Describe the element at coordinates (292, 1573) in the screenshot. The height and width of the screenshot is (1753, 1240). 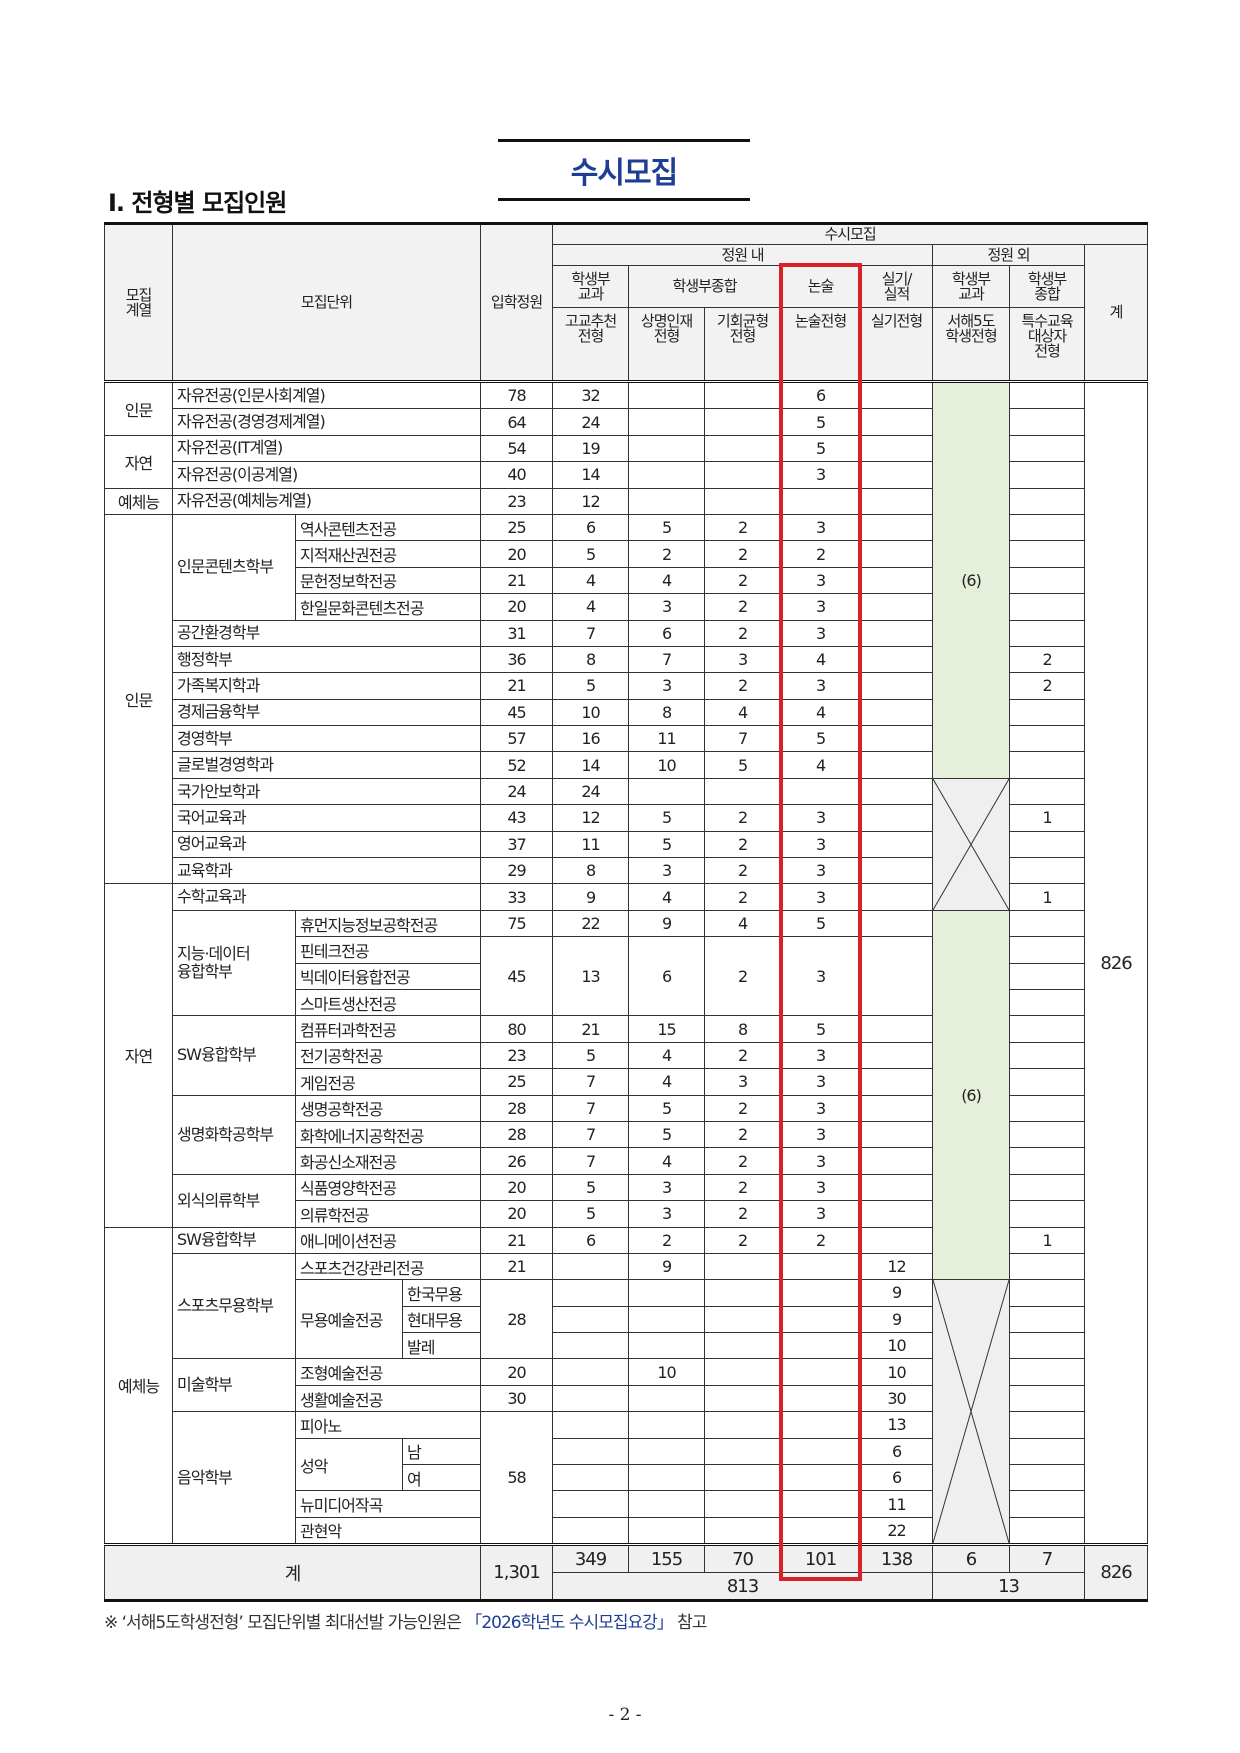
I see `total-label: 계` at that location.